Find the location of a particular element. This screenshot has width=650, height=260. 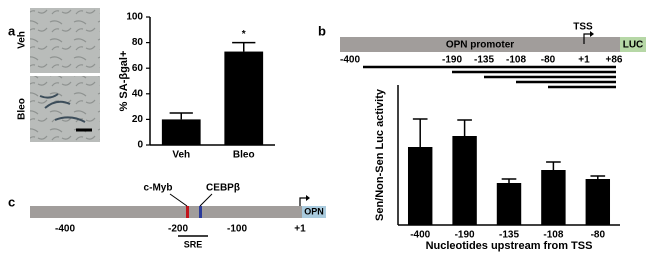

position-label: -200 is located at coordinates (178, 229).